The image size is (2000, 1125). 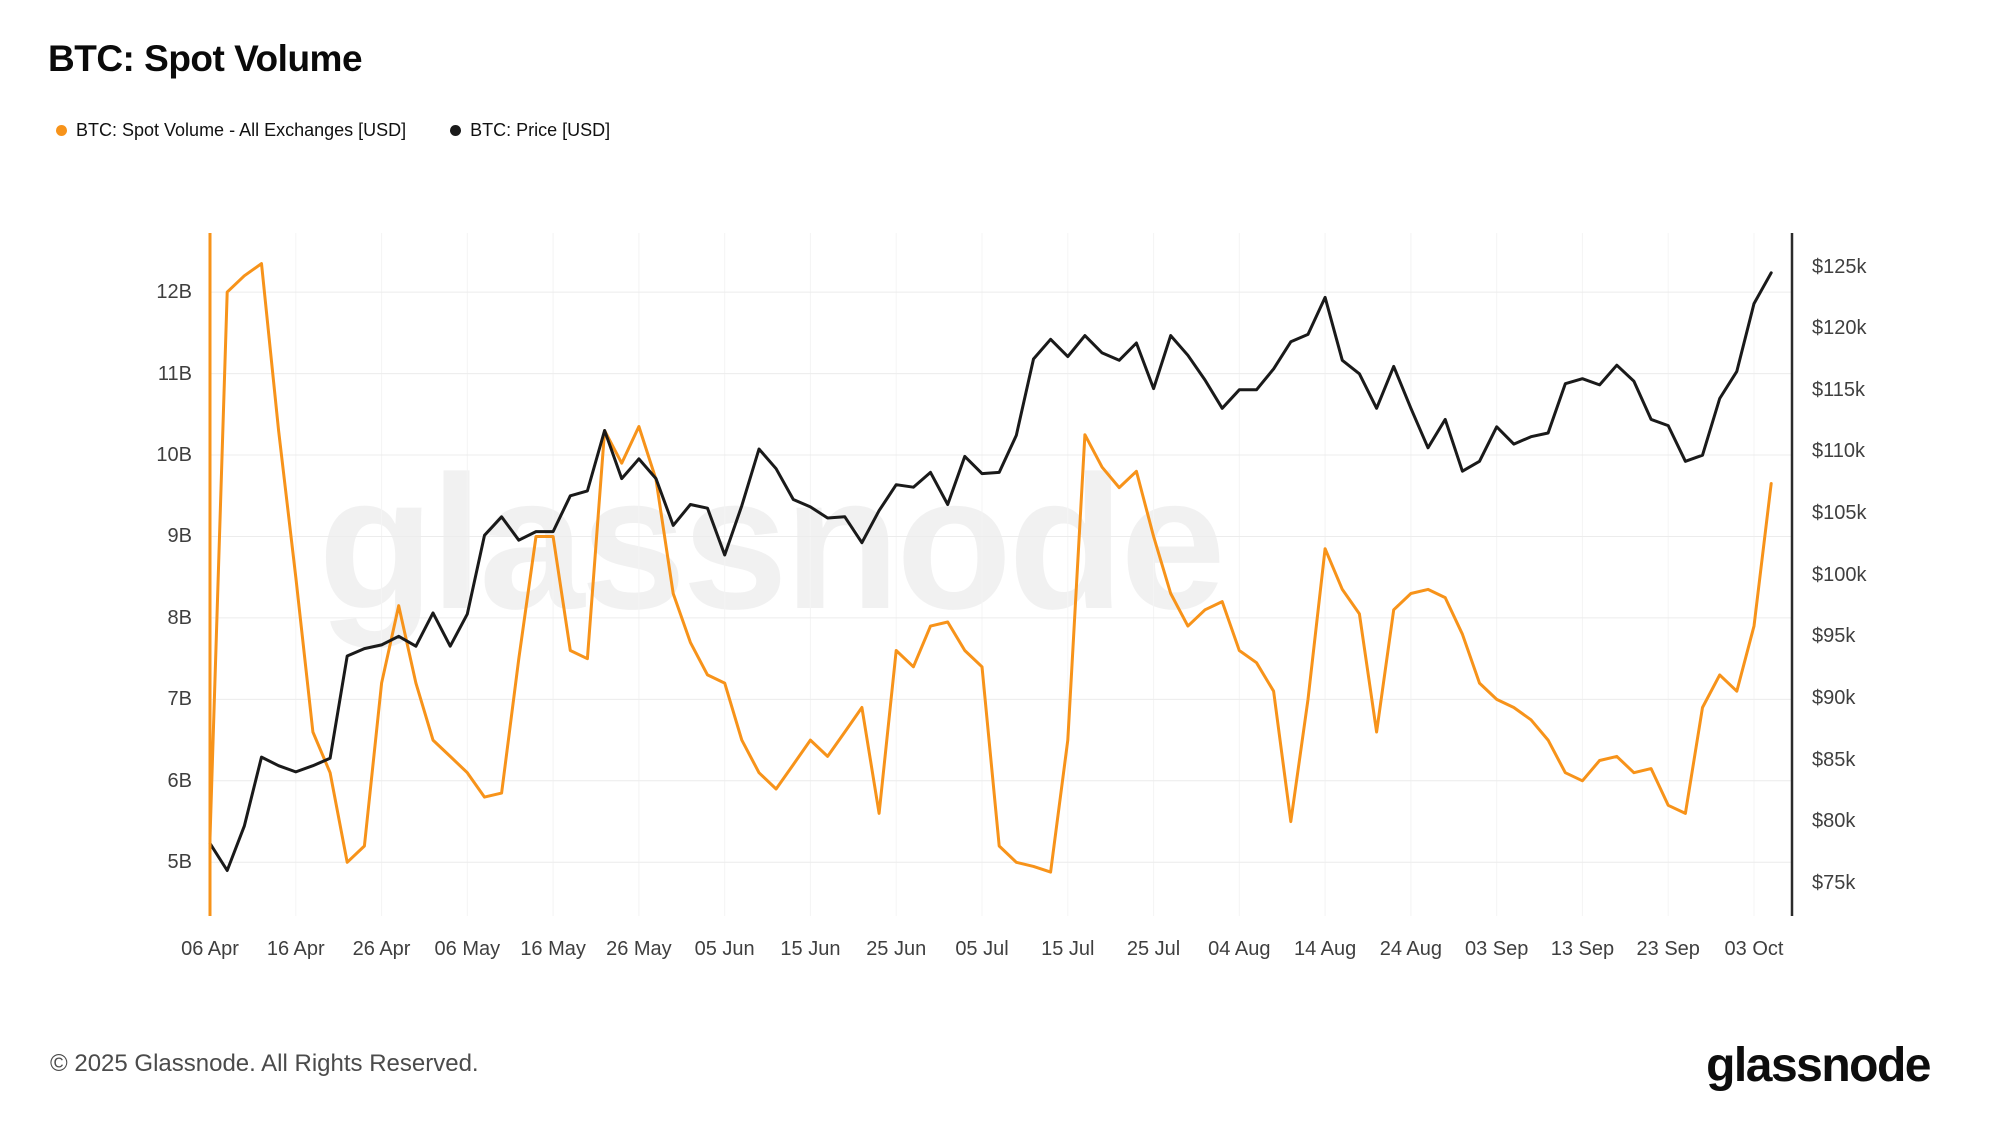 What do you see at coordinates (1496, 949) in the screenshot?
I see `x-axis-tick-label: 03 Sep` at bounding box center [1496, 949].